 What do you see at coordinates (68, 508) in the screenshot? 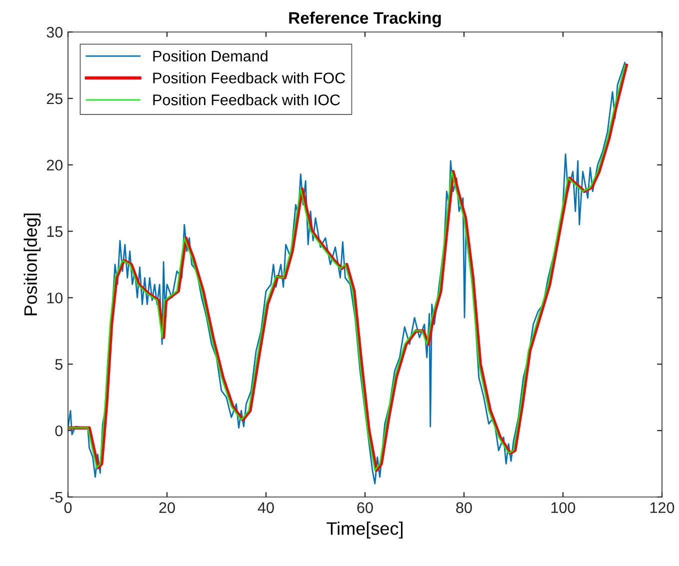
I see `x-tick-label: 0` at bounding box center [68, 508].